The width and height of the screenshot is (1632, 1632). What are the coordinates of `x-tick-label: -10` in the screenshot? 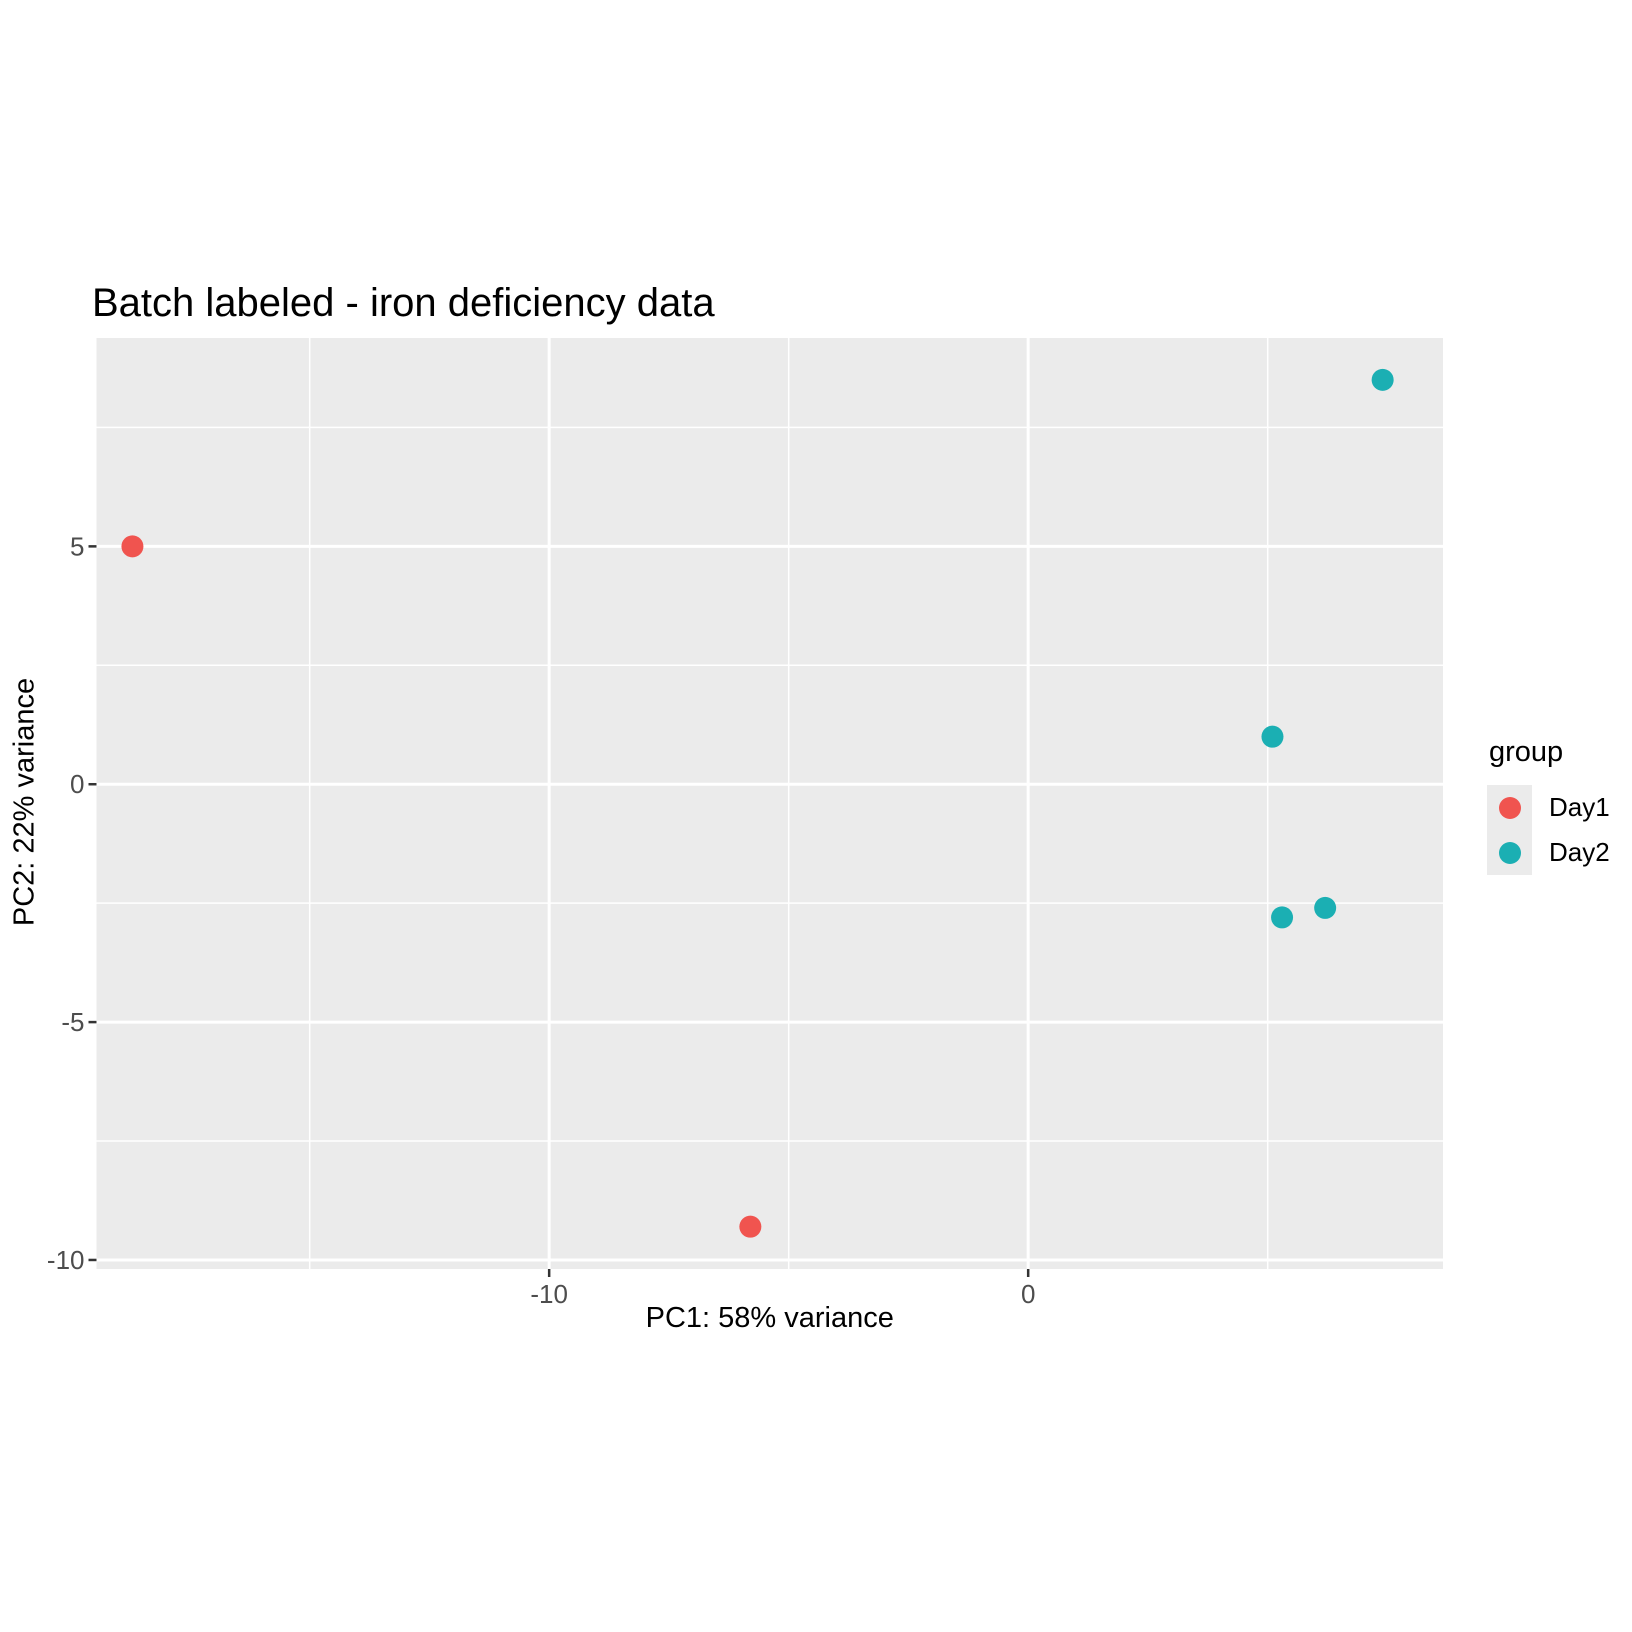 It's located at (549, 1294).